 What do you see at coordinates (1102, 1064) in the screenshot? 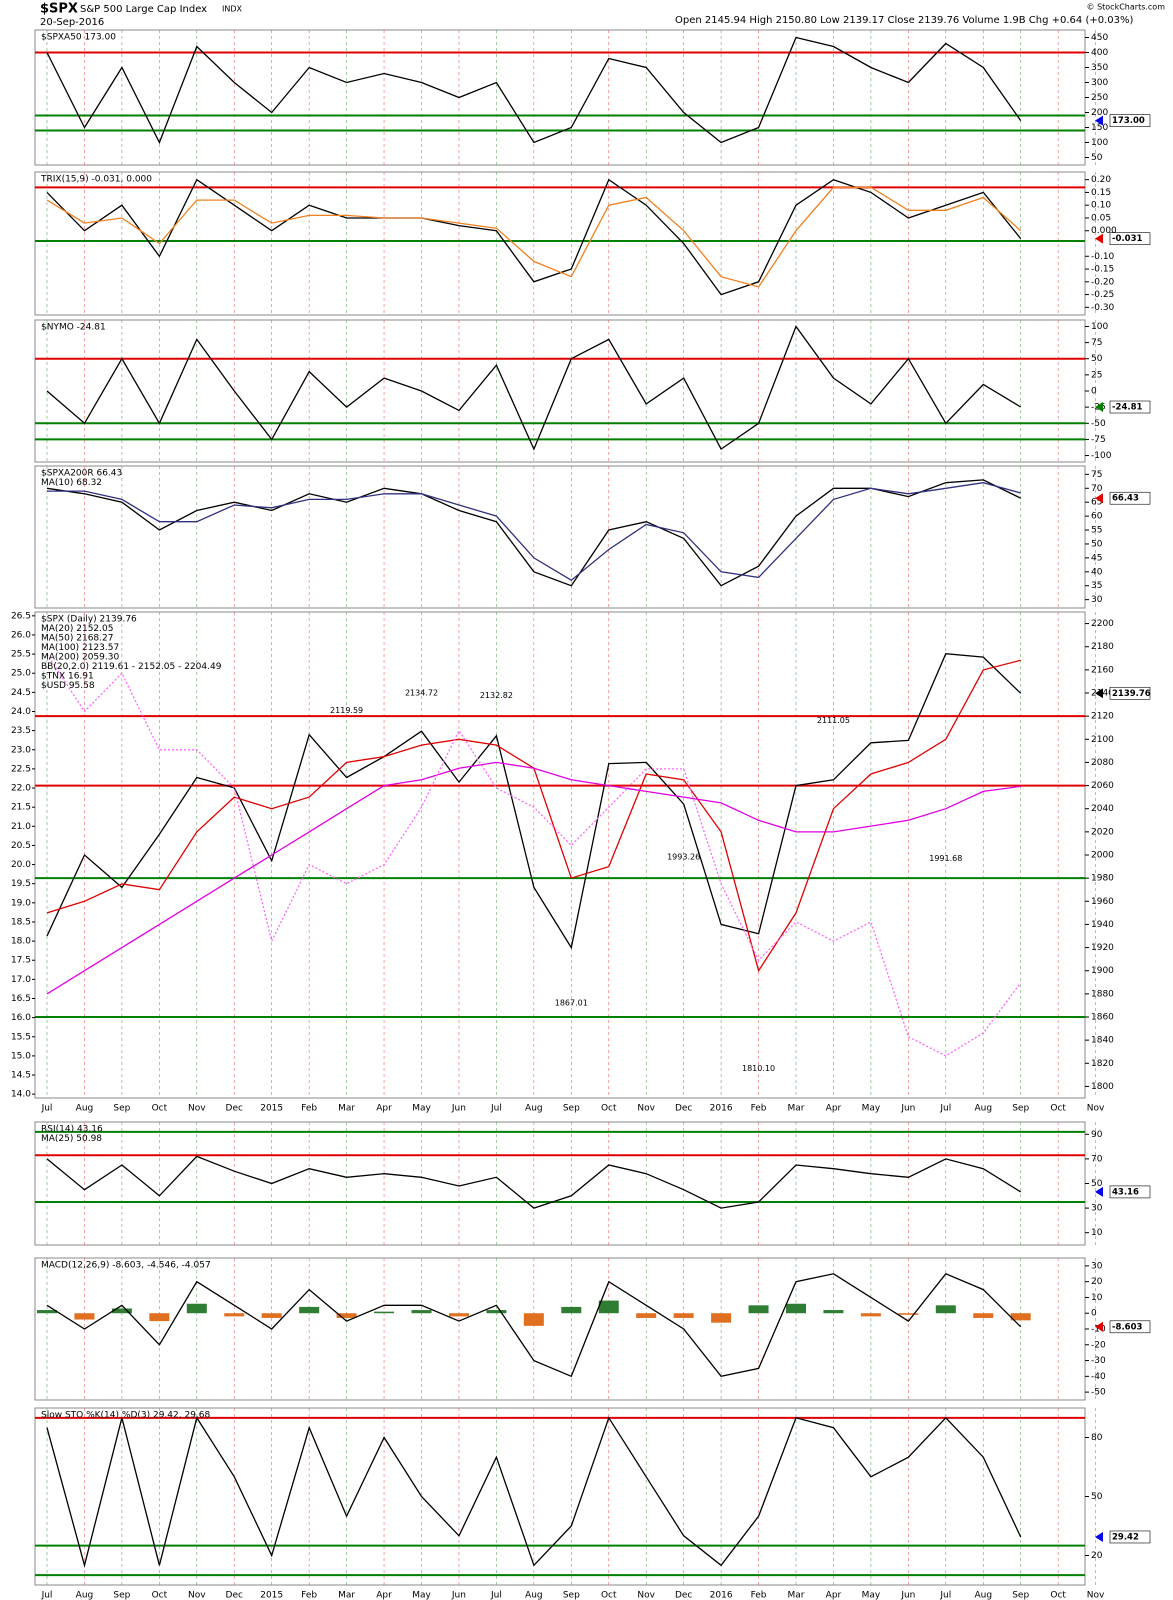
I see `y-tick-label: 1820` at bounding box center [1102, 1064].